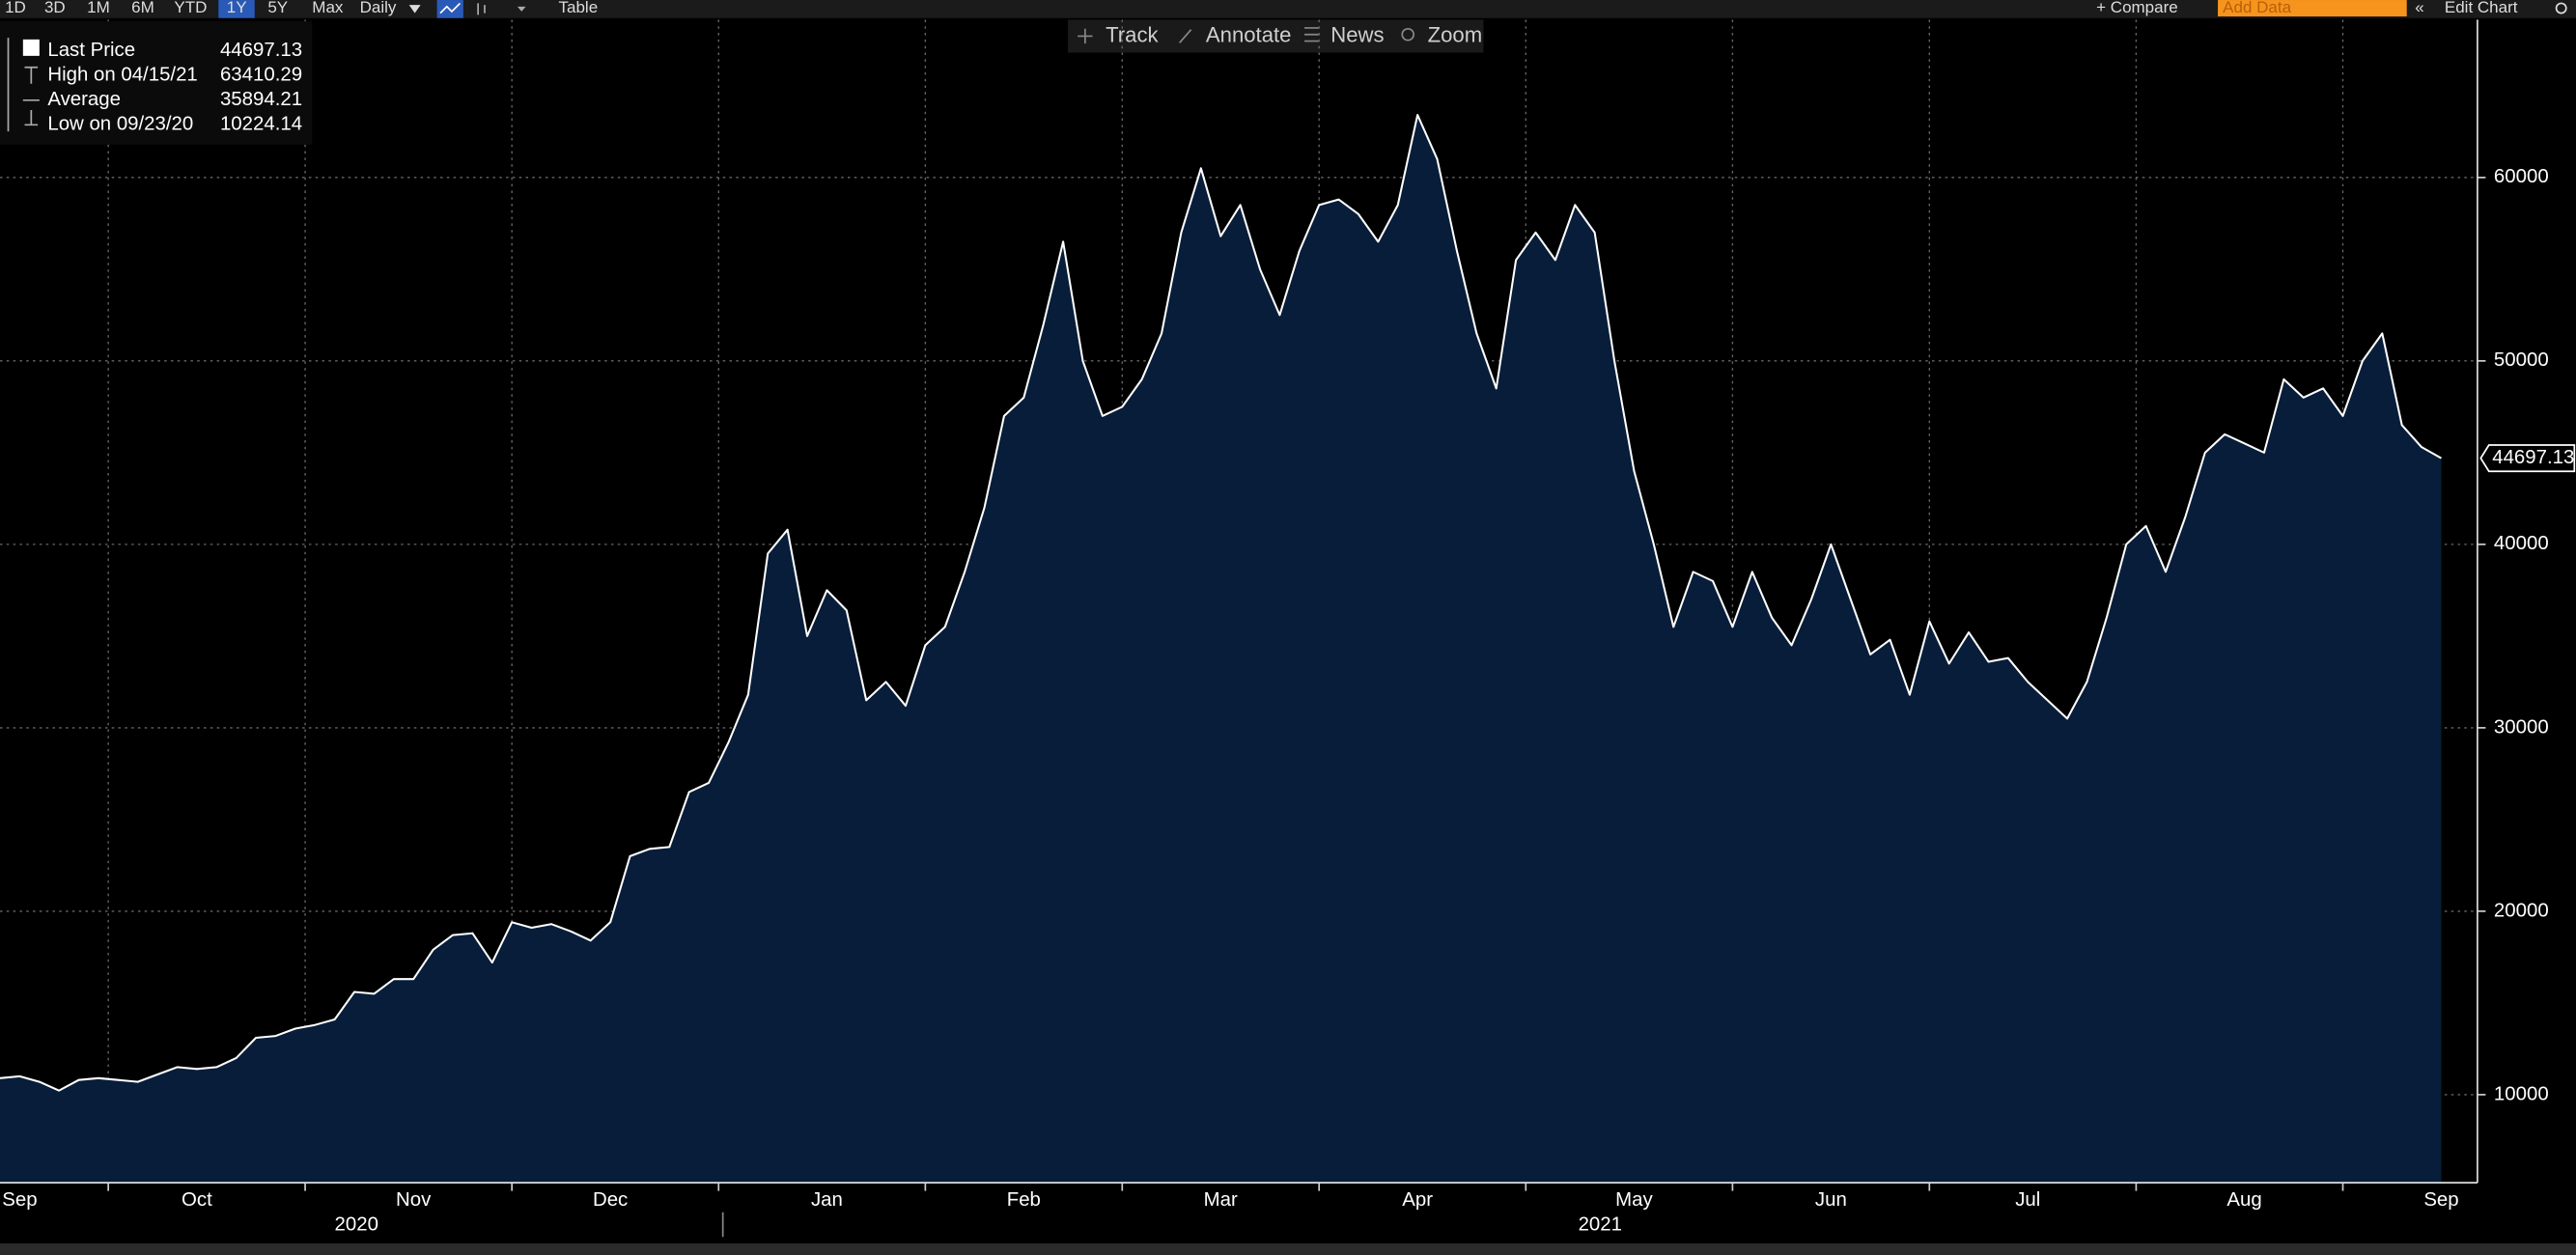 This screenshot has width=2576, height=1255. What do you see at coordinates (1831, 1200) in the screenshot?
I see `x-tick-label: Jun` at bounding box center [1831, 1200].